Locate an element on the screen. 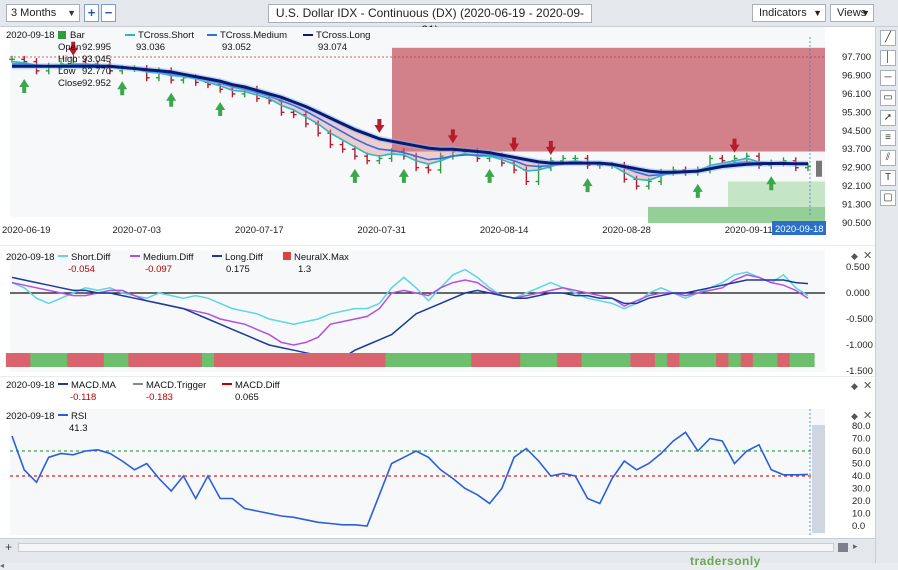 The image size is (898, 570). chevron-left-icon: ◂ is located at coordinates (2, 565).